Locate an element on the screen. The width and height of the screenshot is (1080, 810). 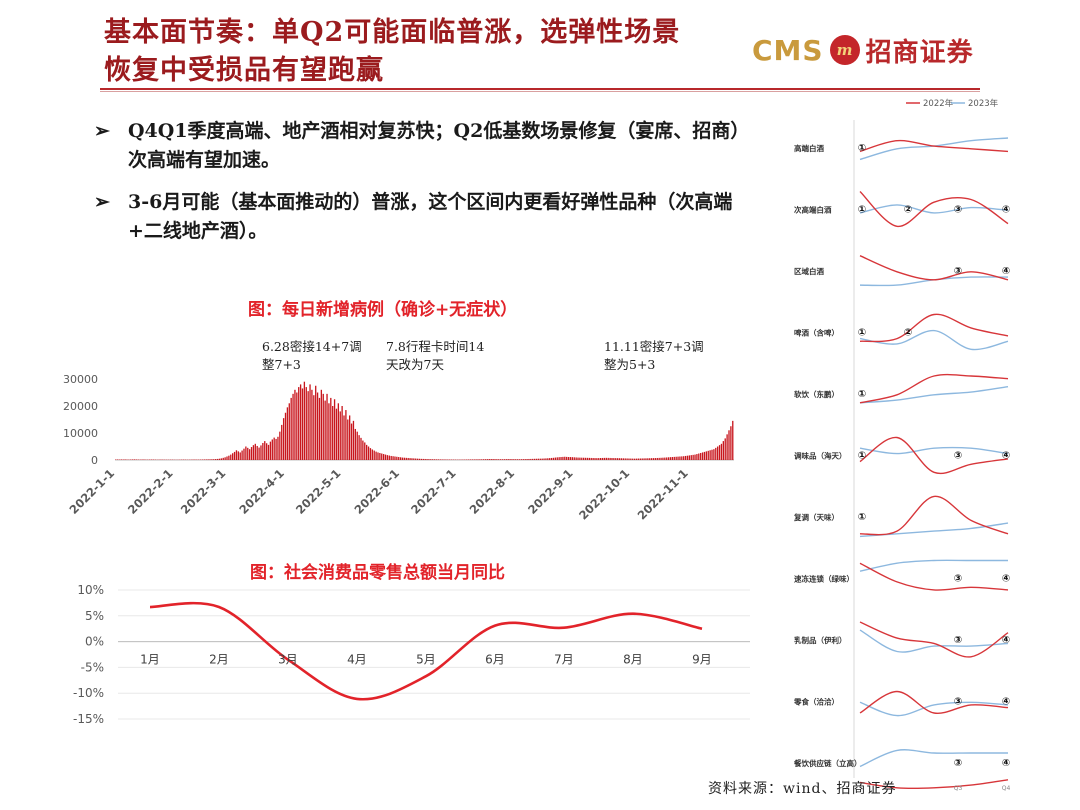
x-tick-label: 2022-5-1 is located at coordinates (318, 491).